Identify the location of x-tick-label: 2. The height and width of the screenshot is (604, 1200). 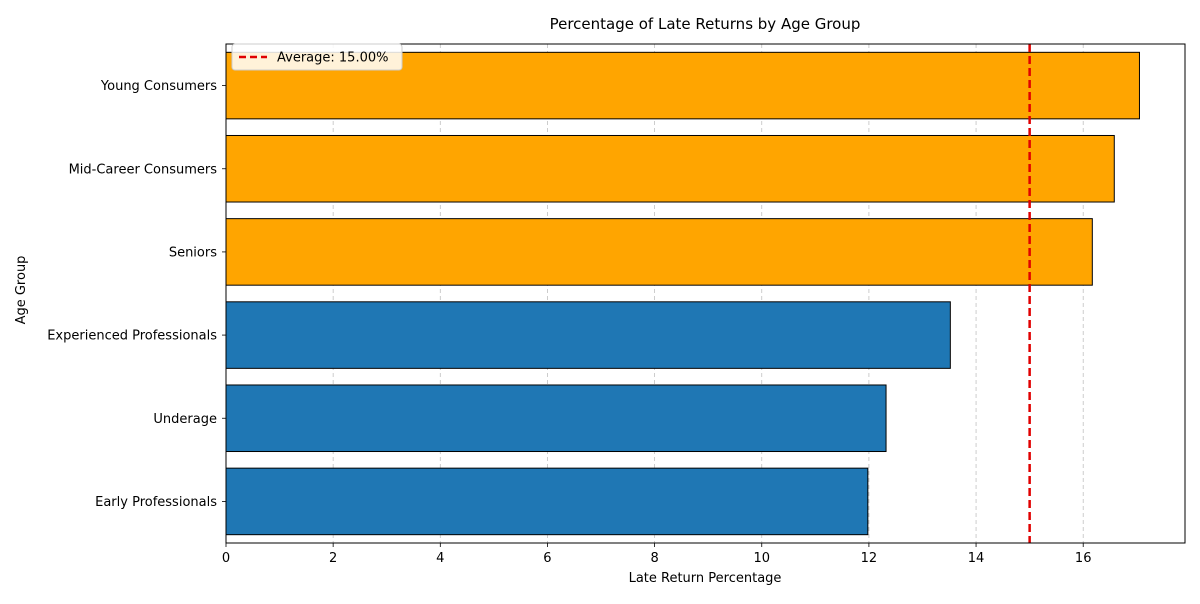
(333, 558).